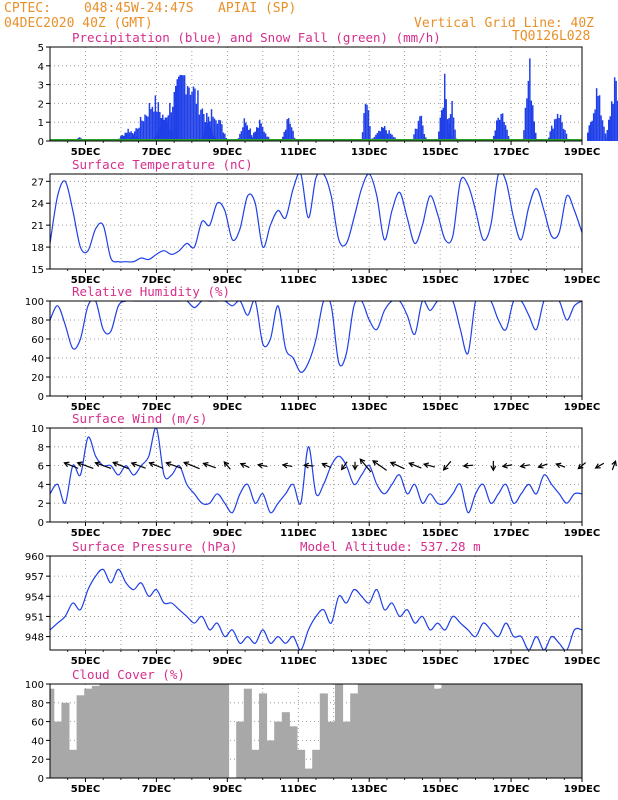 This screenshot has height=800, width=618. I want to click on y-tick-label: 100, so click(34, 302).